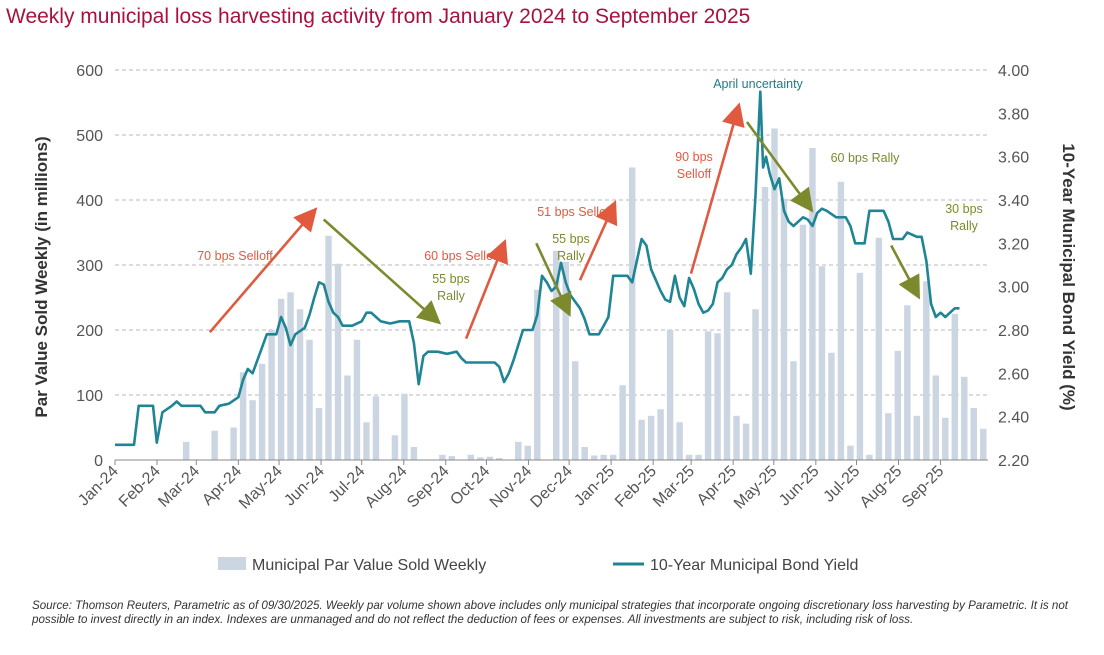 The height and width of the screenshot is (655, 1104). What do you see at coordinates (694, 174) in the screenshot?
I see `selloff-annotation-label: Selloff` at bounding box center [694, 174].